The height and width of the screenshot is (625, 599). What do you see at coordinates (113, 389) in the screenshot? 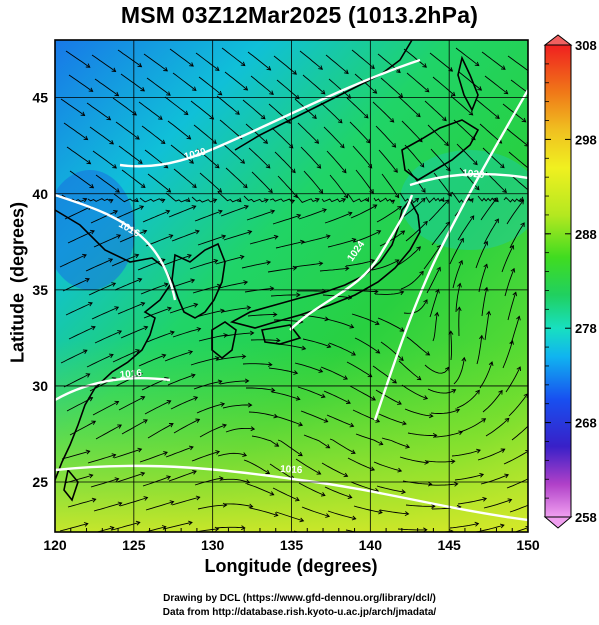
I see `isobar-1016-sw` at bounding box center [113, 389].